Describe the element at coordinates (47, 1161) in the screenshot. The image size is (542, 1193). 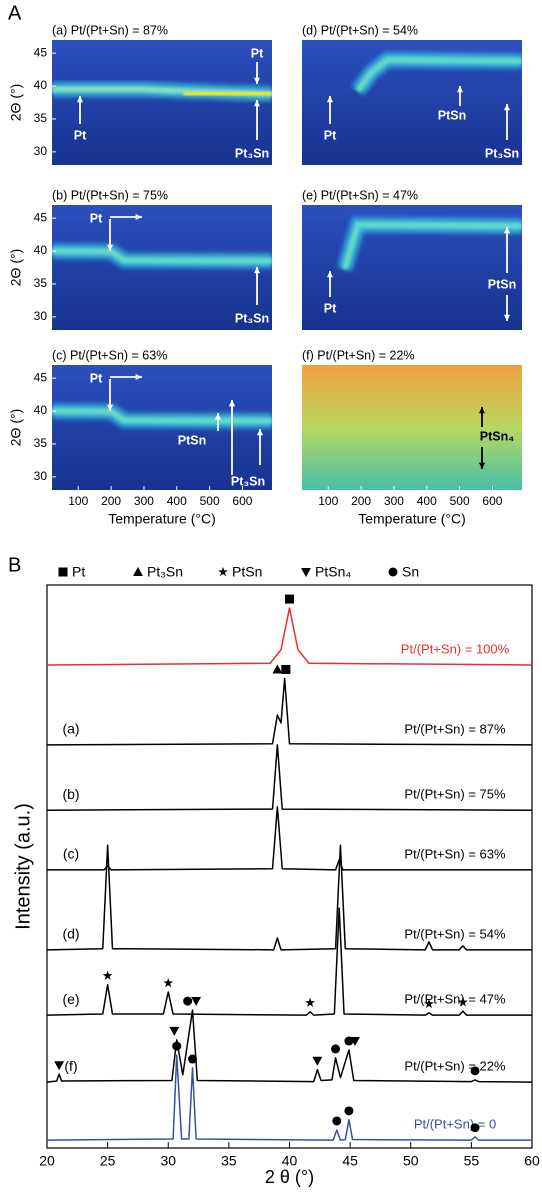
I see `x-tick-label: 20` at that location.